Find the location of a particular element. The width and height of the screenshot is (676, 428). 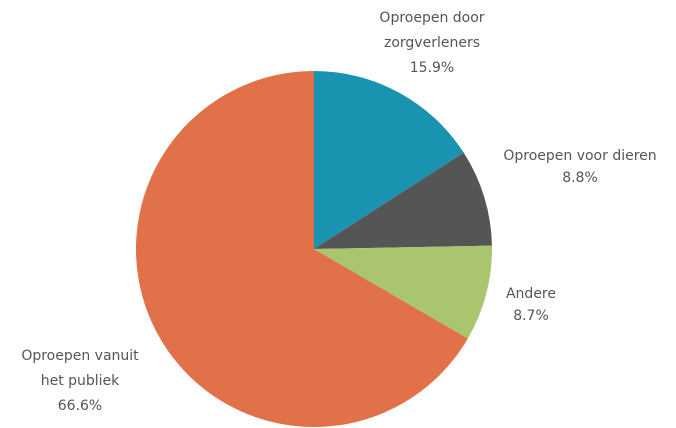

slice-label: Oproepen vanuit het publiek is located at coordinates (80, 368).